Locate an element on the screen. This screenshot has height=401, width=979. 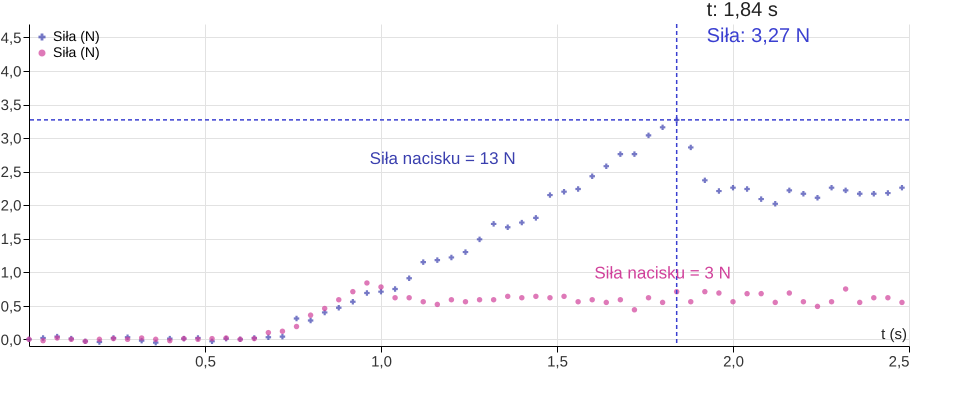
x-tick-label: 1,0 is located at coordinates (381, 362).